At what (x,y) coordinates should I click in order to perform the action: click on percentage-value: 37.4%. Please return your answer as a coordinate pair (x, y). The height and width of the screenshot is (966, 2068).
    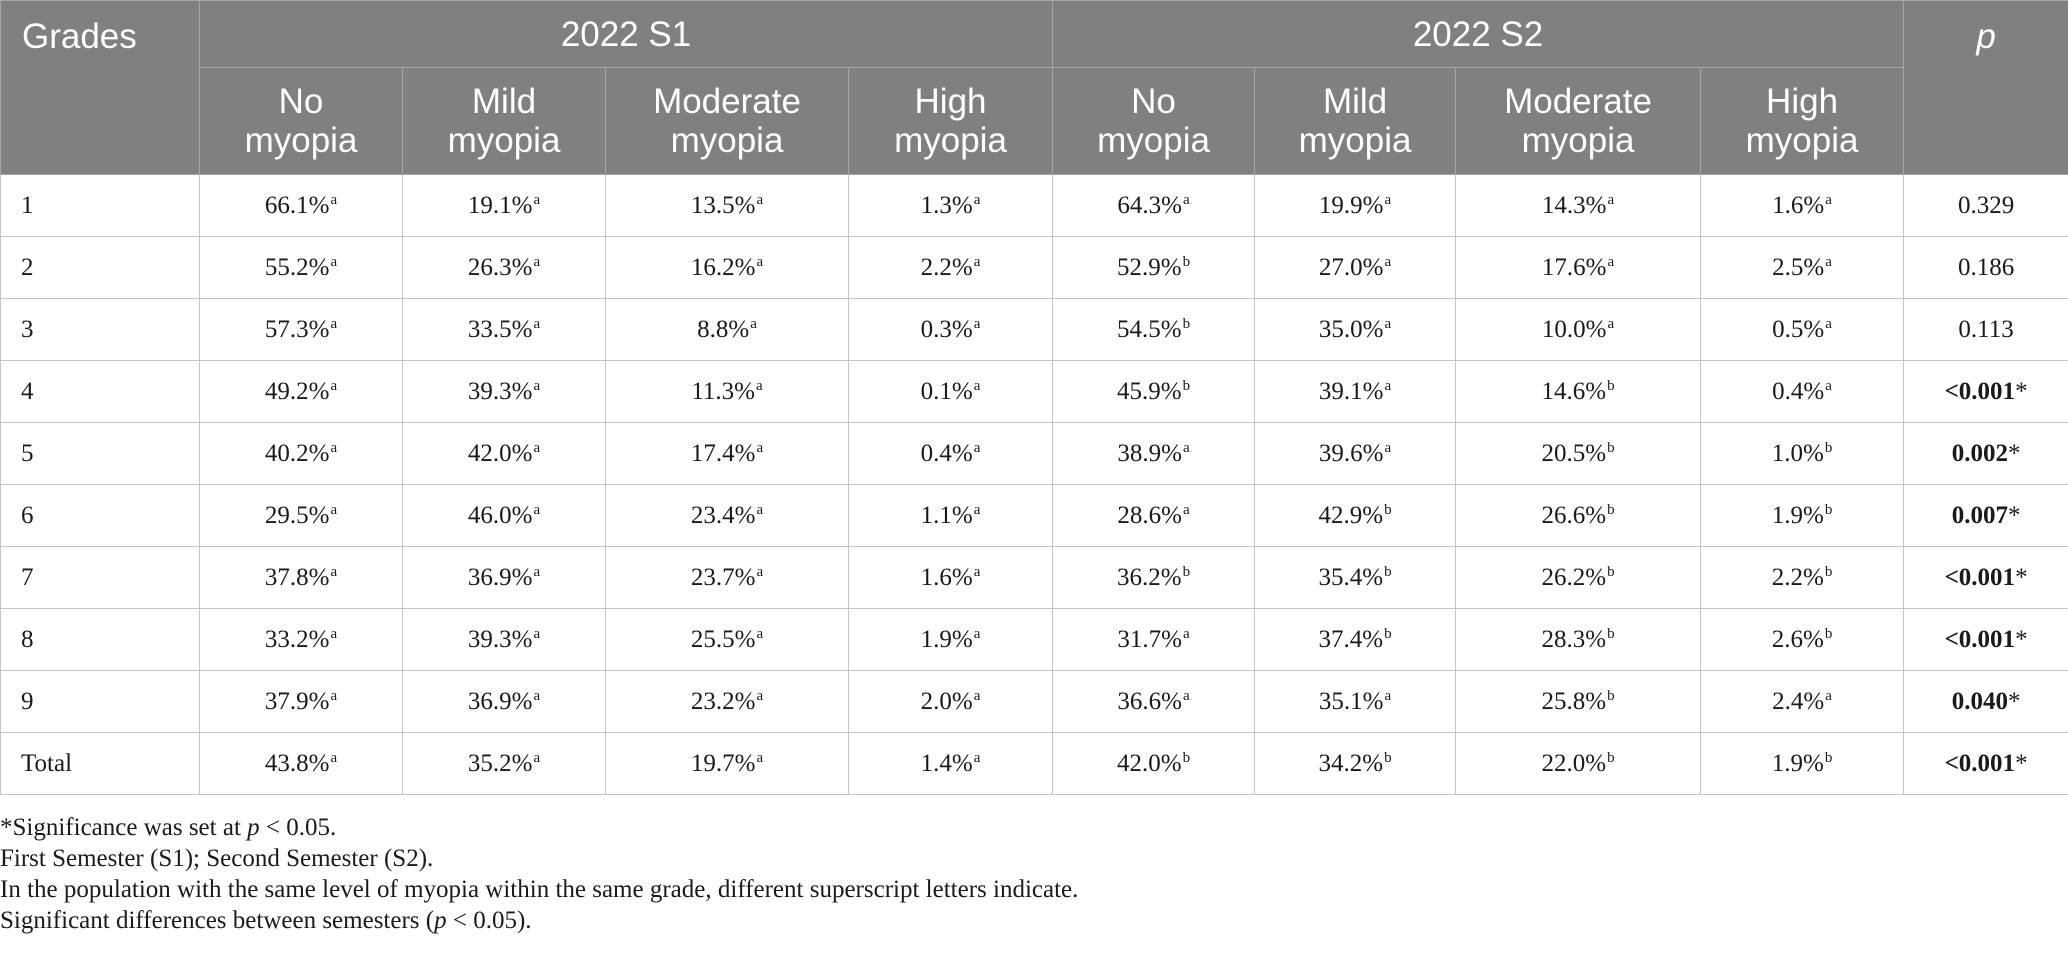
    Looking at the image, I should click on (1351, 639).